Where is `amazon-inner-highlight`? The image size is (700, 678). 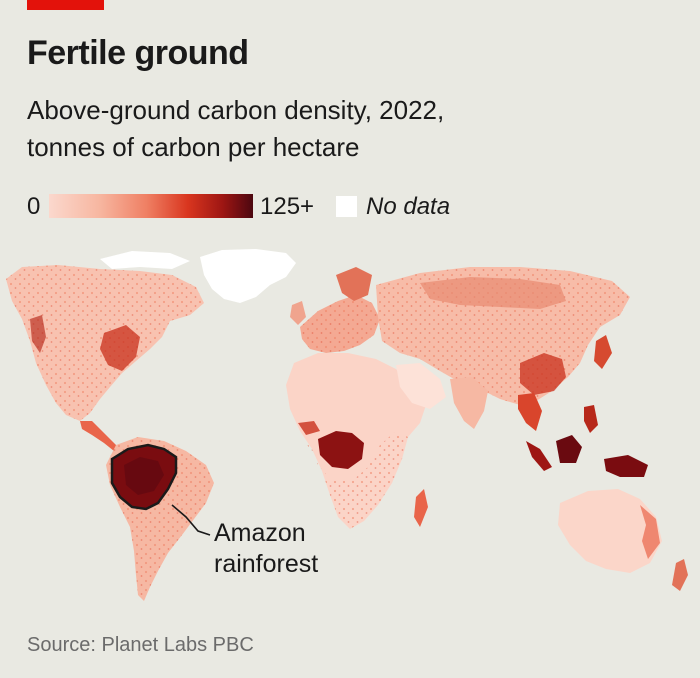
amazon-inner-highlight is located at coordinates (144, 476).